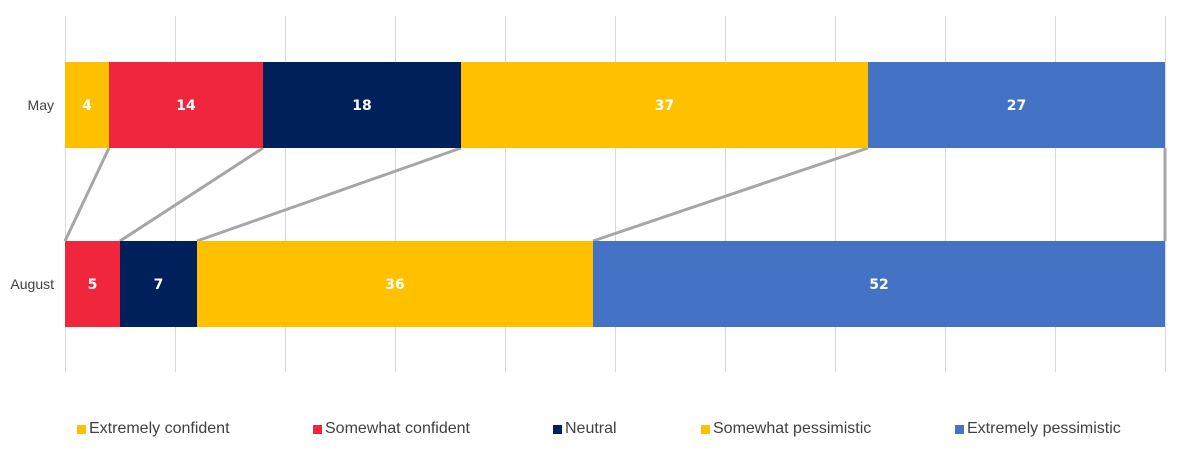 The image size is (1191, 460). I want to click on legend-item: Somewhat confident, so click(391, 429).